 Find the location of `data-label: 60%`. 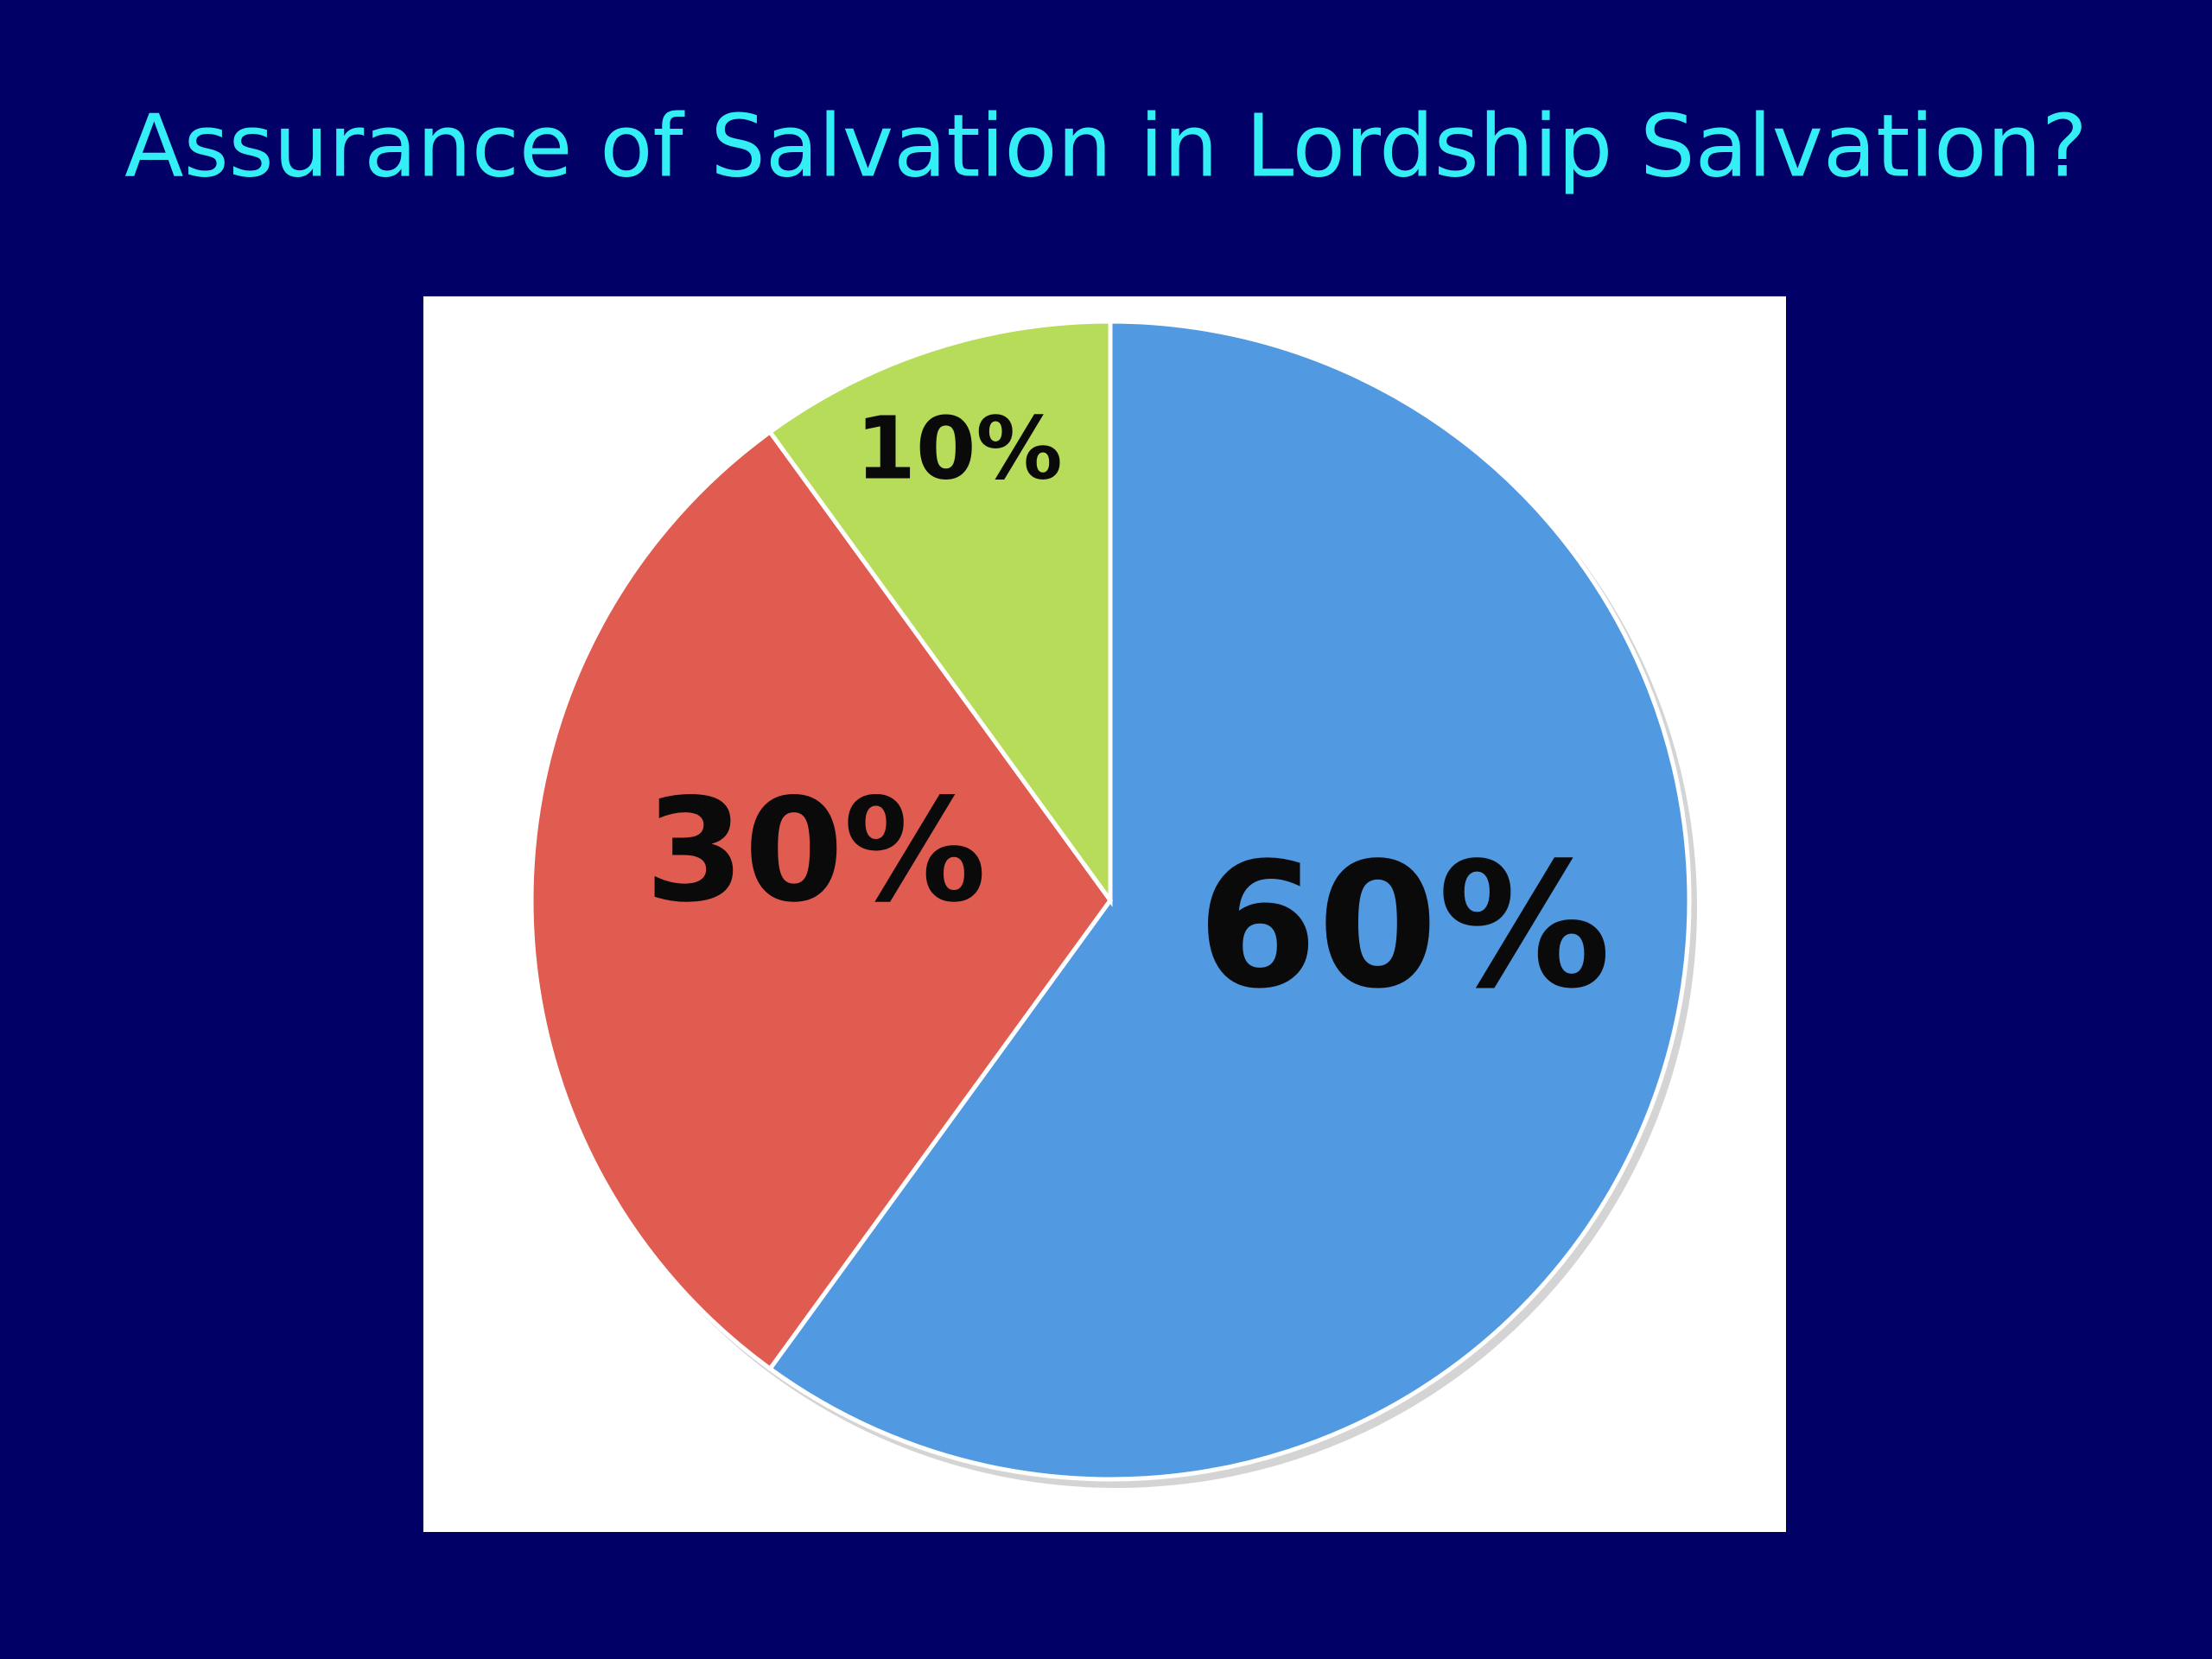

data-label: 60% is located at coordinates (1404, 926).